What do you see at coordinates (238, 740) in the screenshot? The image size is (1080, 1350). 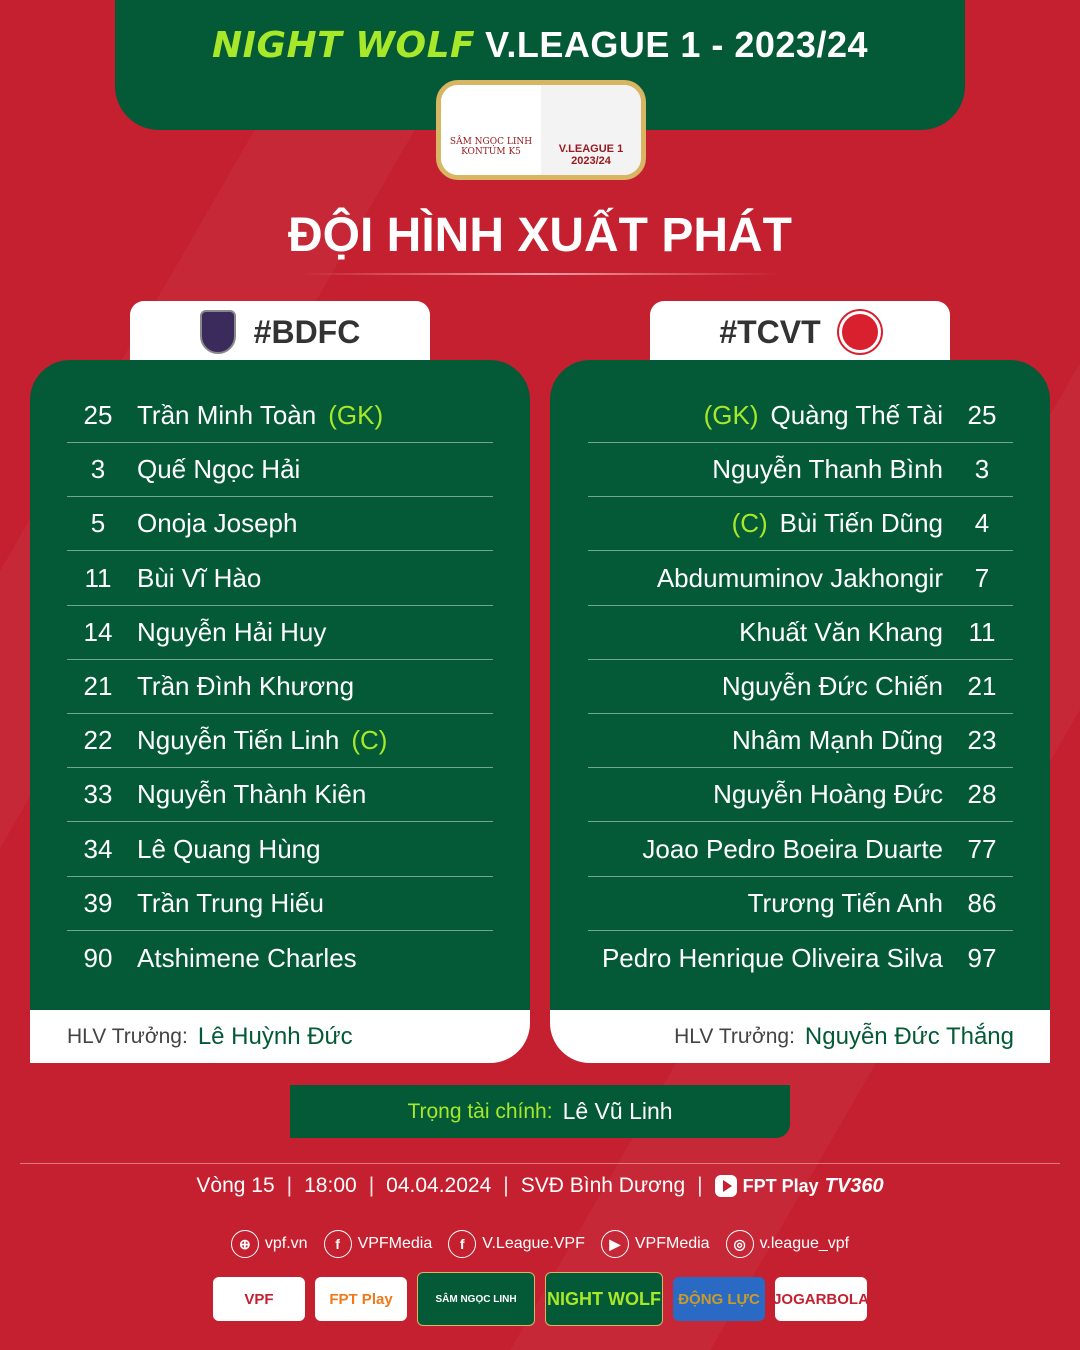 I see `player-name: Nguyễn Tiến Linh` at bounding box center [238, 740].